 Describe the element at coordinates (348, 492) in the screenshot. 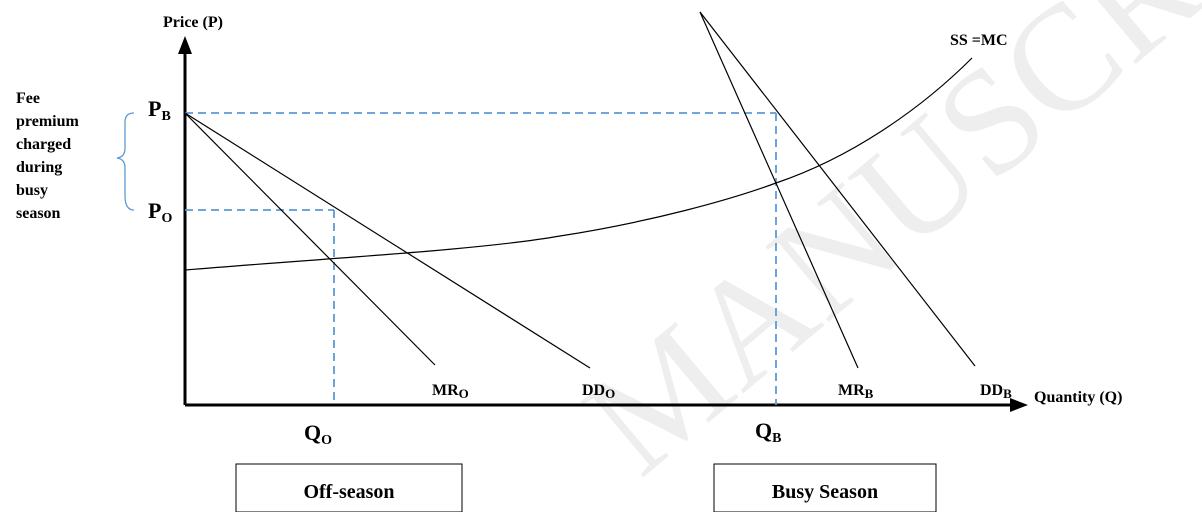

I see `off-season-box-label: Off-season` at that location.